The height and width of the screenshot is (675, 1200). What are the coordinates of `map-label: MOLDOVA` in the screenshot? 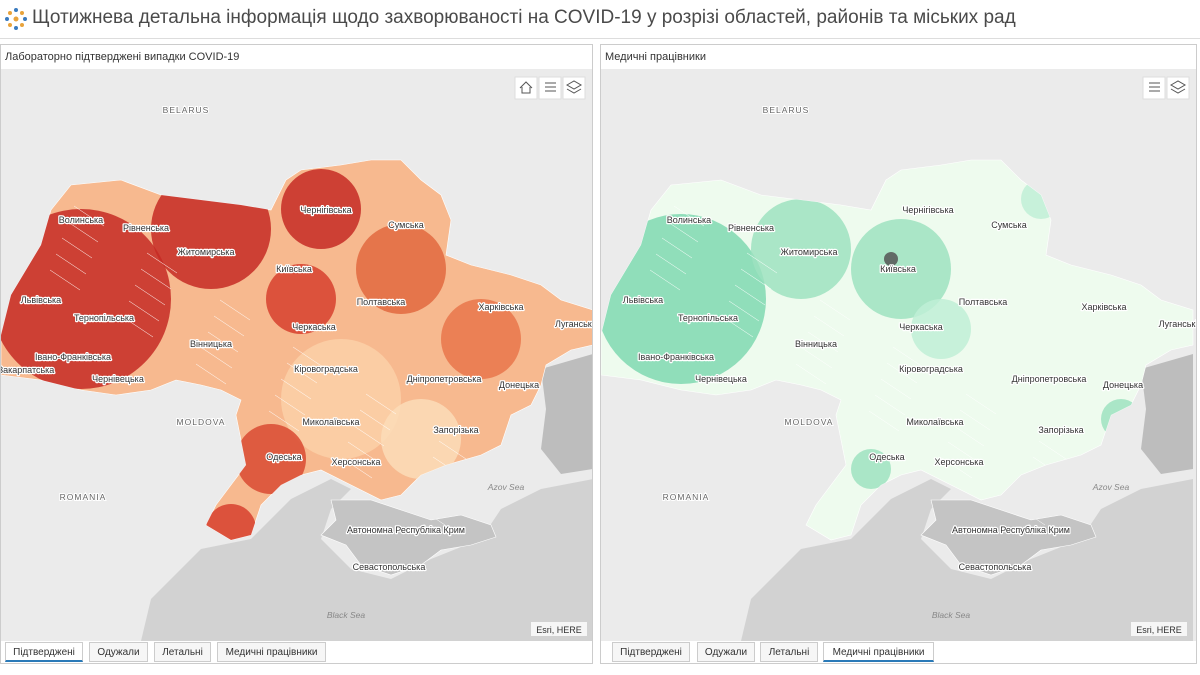 It's located at (201, 422).